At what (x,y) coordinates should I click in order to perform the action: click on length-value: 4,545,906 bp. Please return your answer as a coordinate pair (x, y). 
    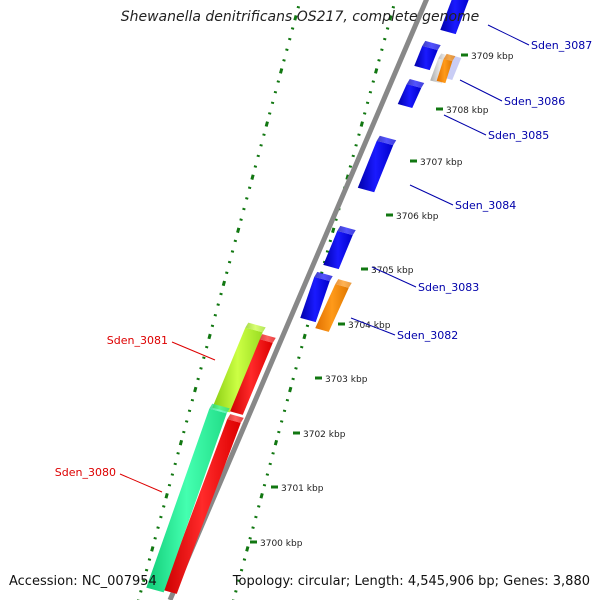
    Looking at the image, I should click on (451, 581).